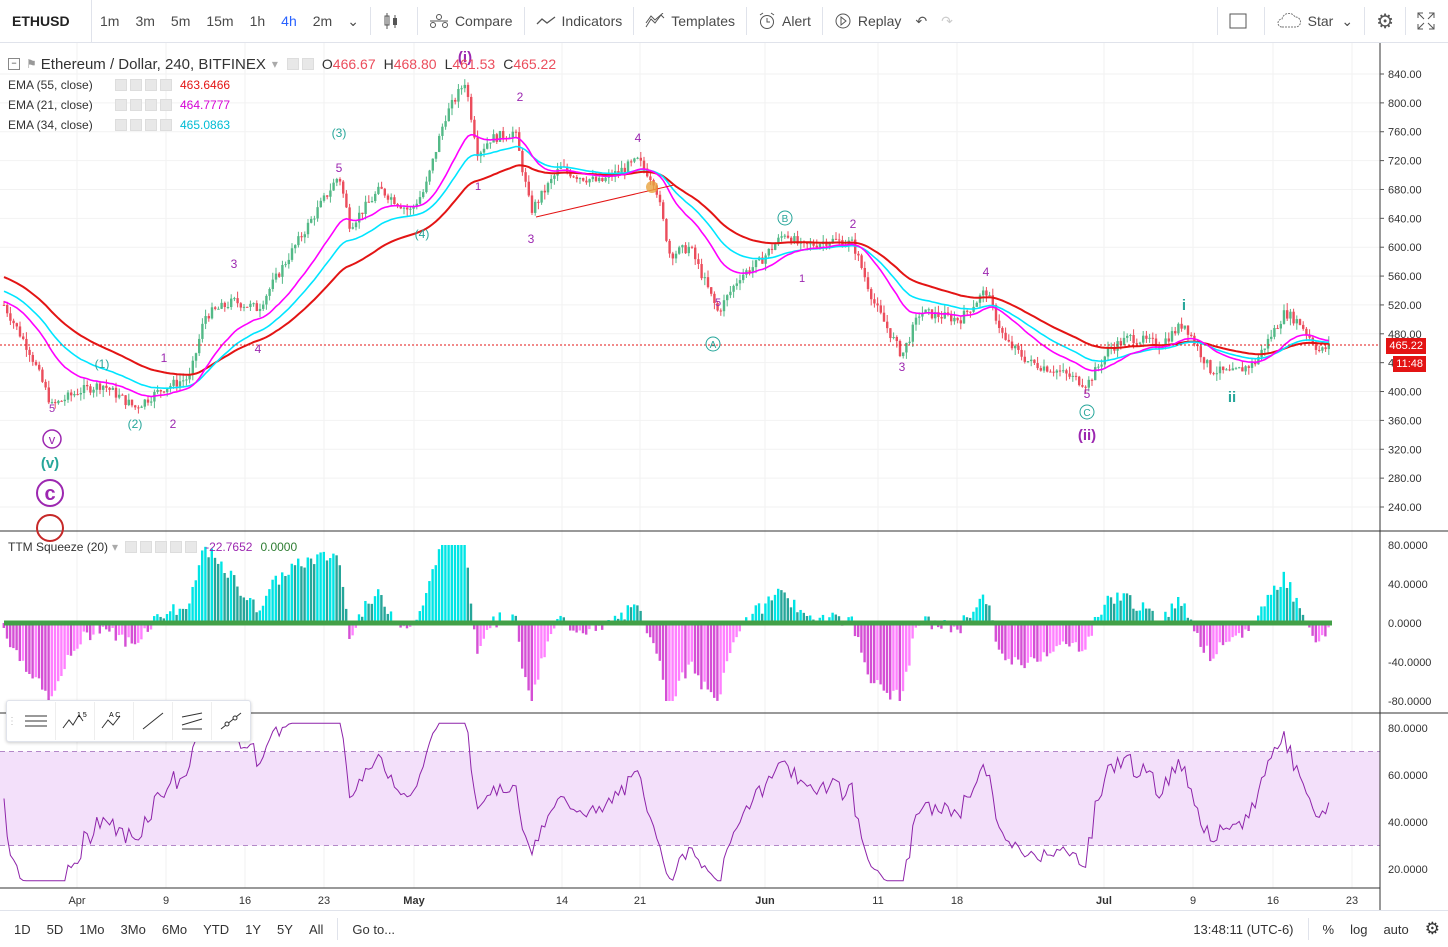 The width and height of the screenshot is (1448, 947). I want to click on alert-button: Alert, so click(784, 21).